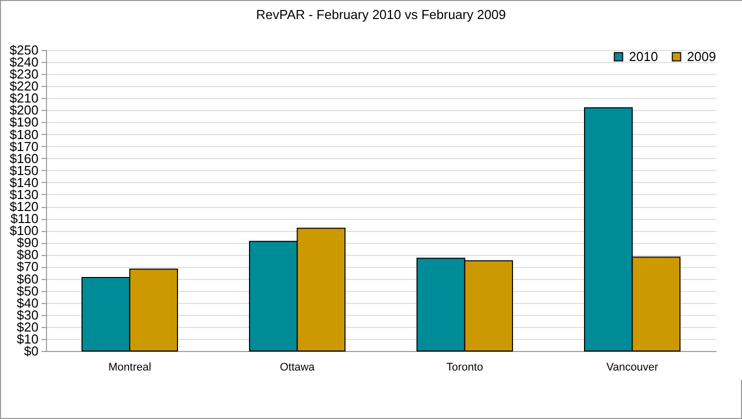 This screenshot has width=742, height=419. What do you see at coordinates (24, 50) in the screenshot?
I see `y-tick-label: $250` at bounding box center [24, 50].